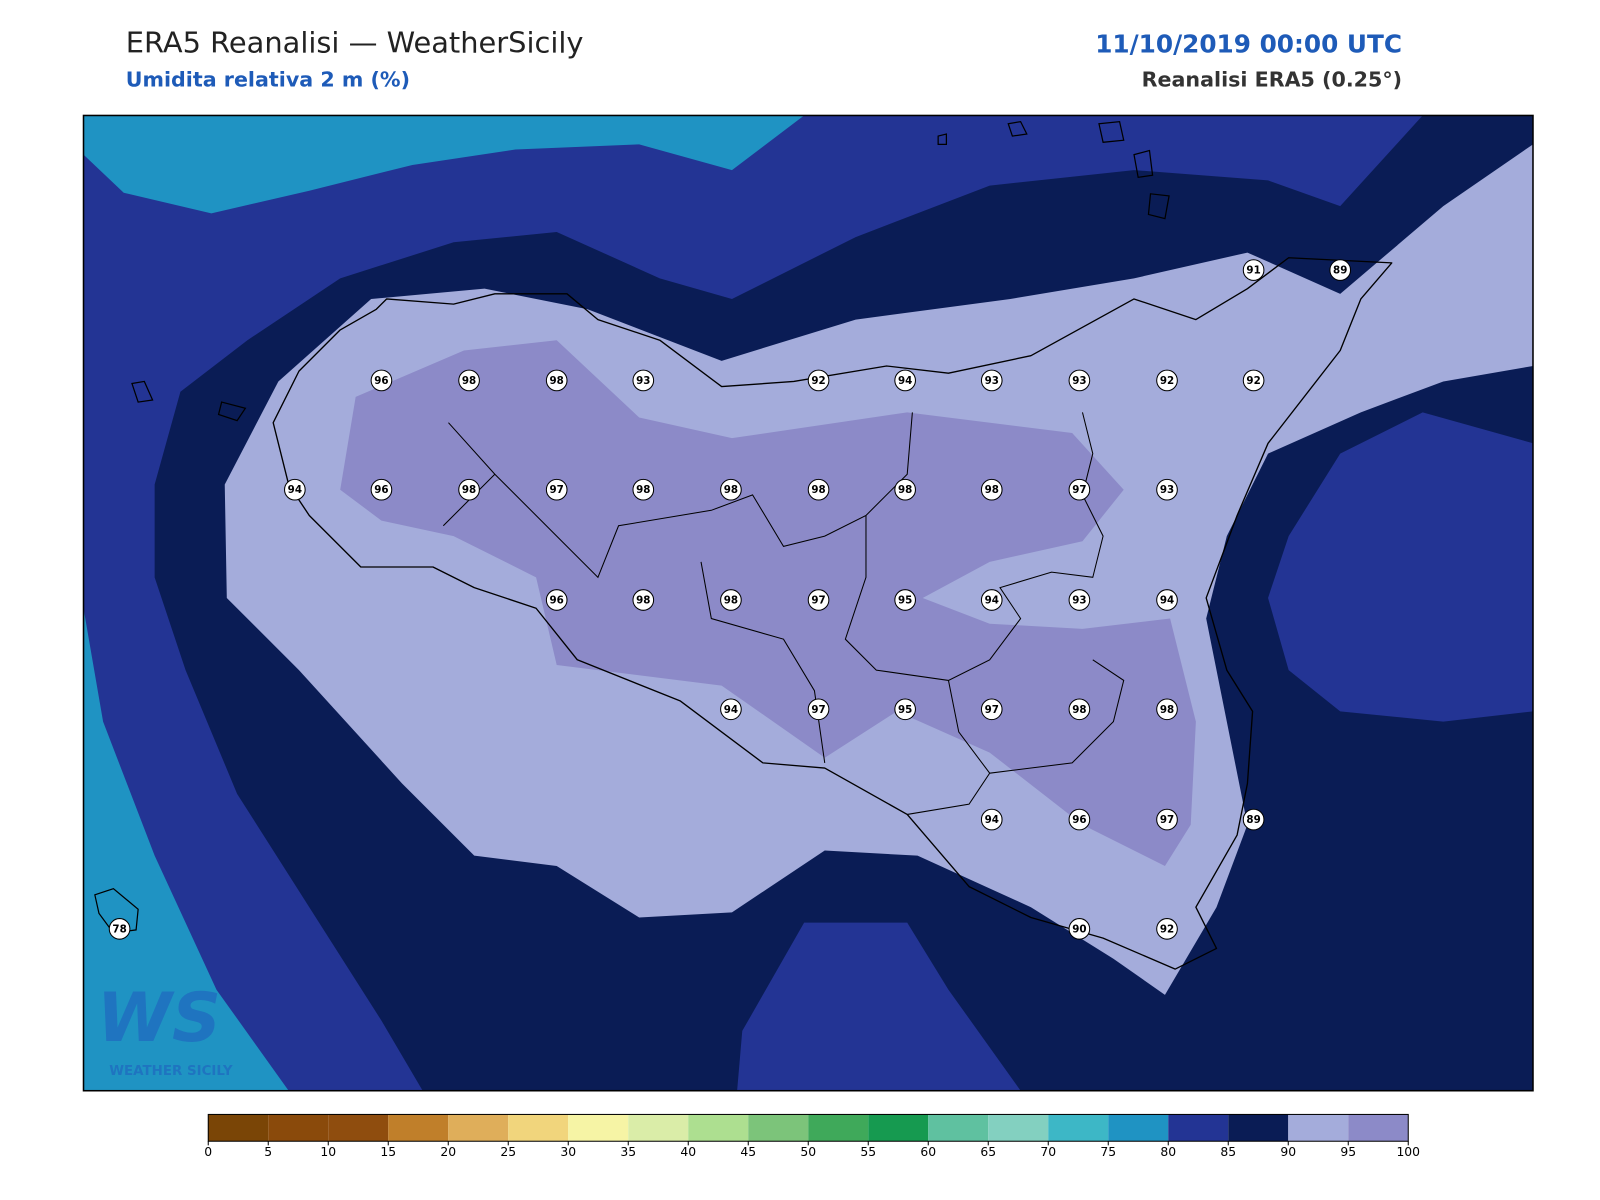 This screenshot has width=1600, height=1200. What do you see at coordinates (355, 42) in the screenshot?
I see `title: ERA5 Reanalisi — WeatherSicily` at bounding box center [355, 42].